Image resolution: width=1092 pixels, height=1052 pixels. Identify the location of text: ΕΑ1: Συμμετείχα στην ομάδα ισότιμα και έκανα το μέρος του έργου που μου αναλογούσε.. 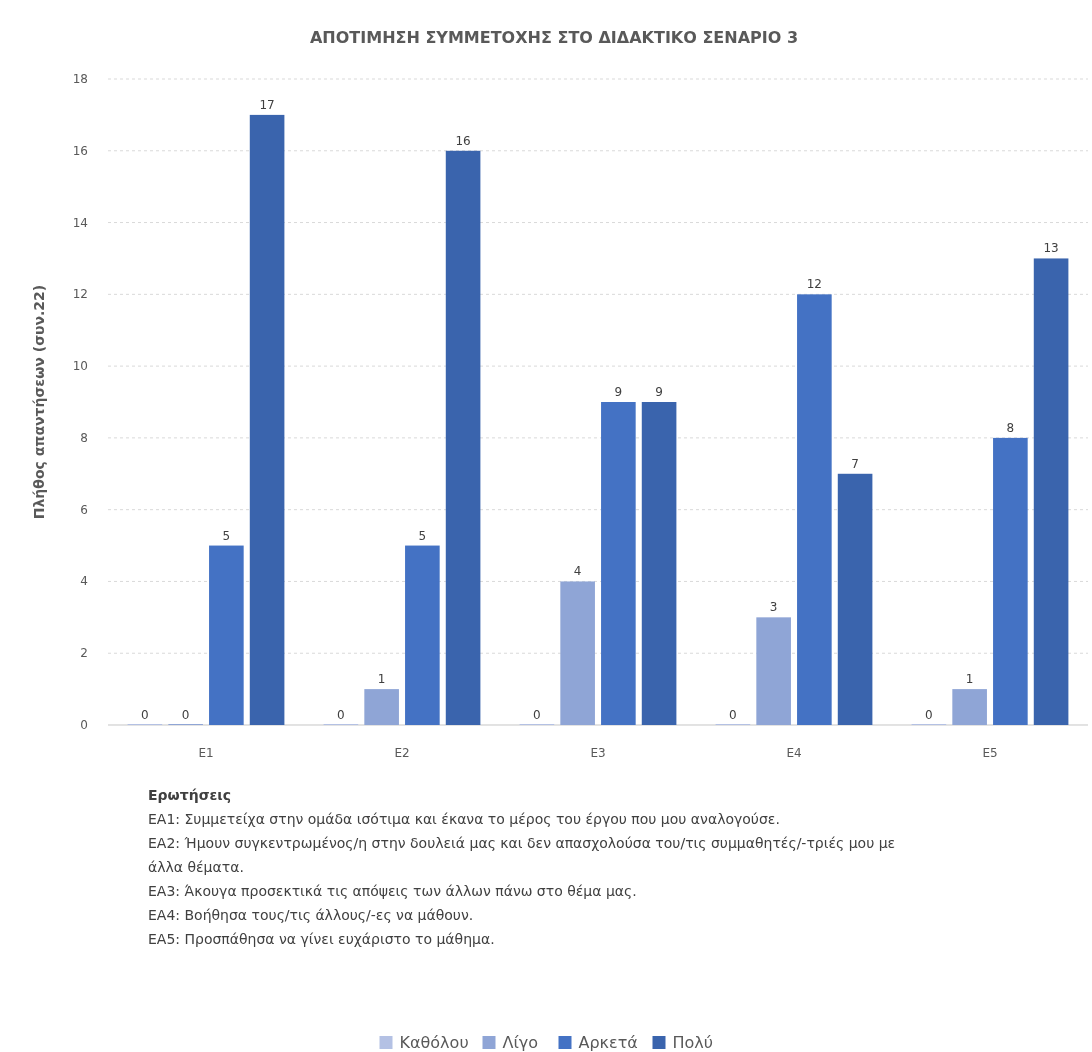
(464, 819).